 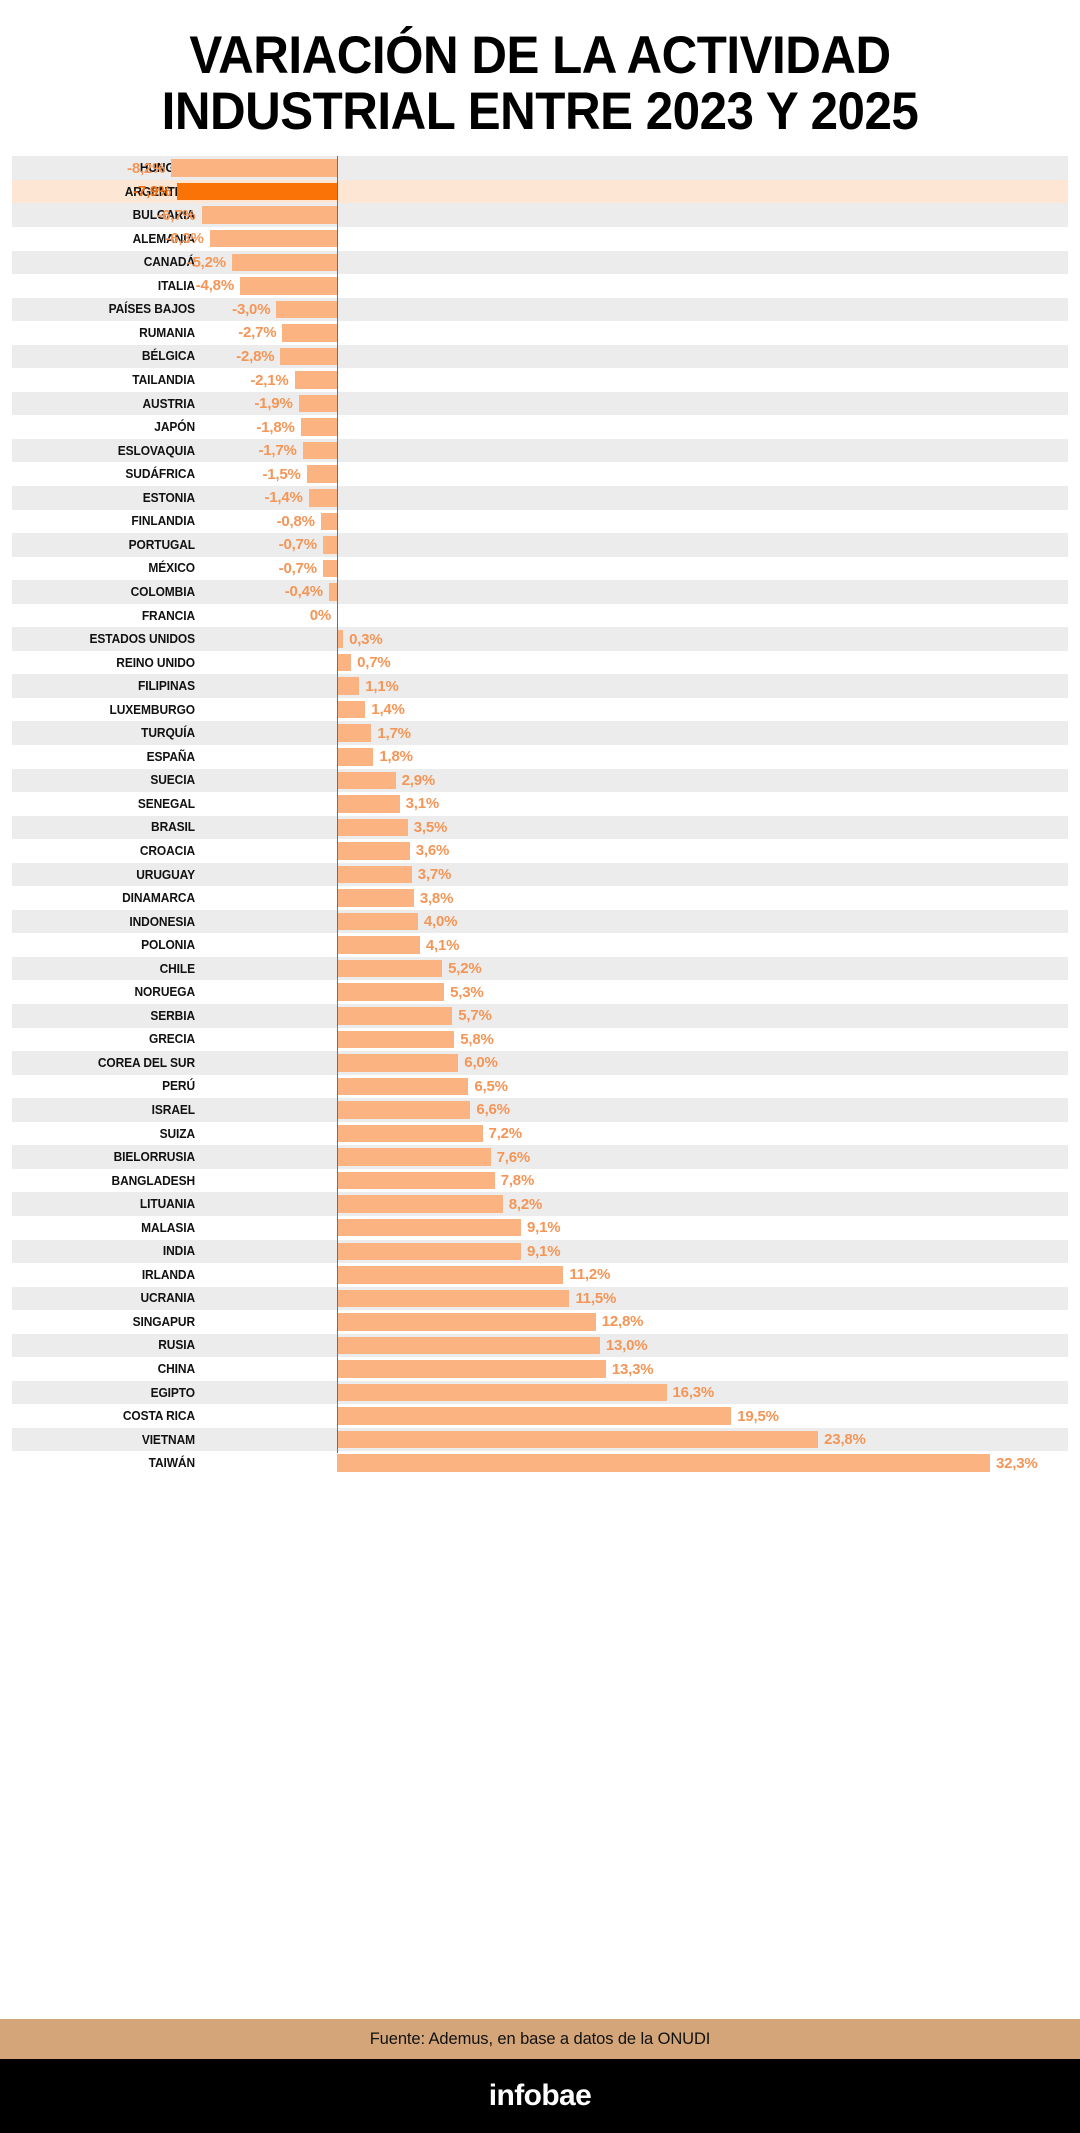 I want to click on country-label: BULGARIA, so click(x=163, y=215).